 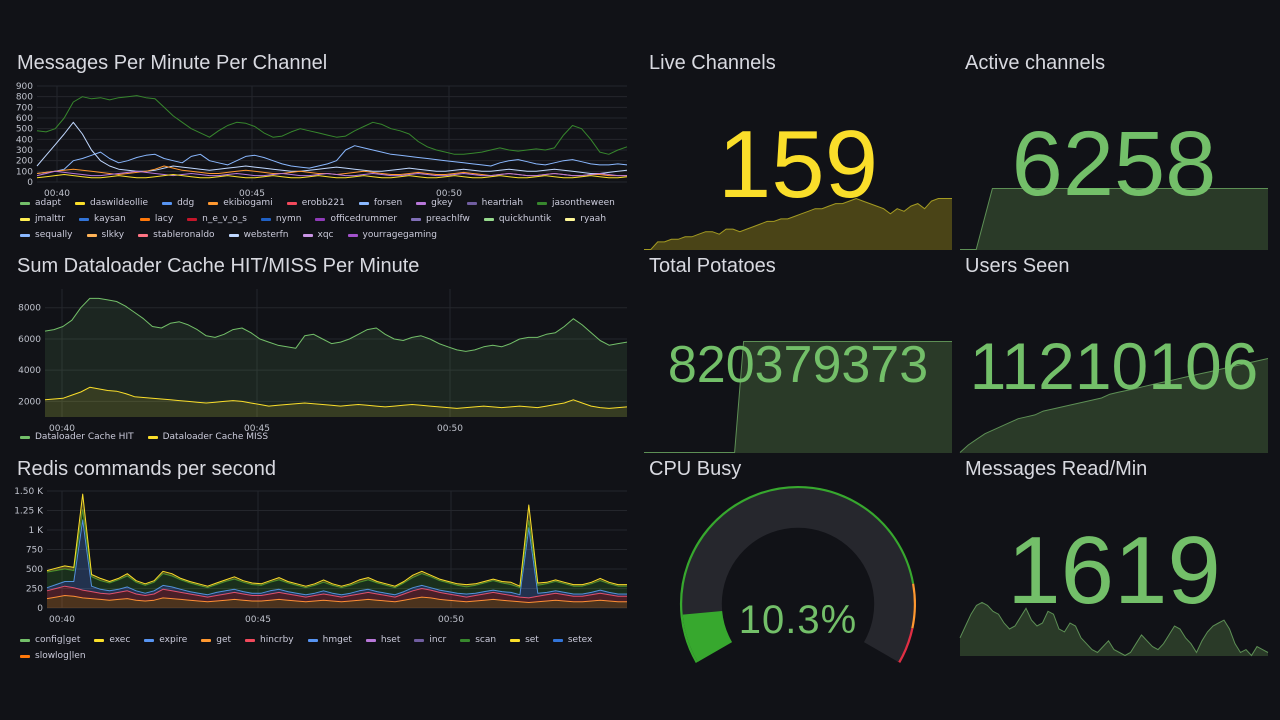 What do you see at coordinates (382, 640) in the screenshot?
I see `legend-item-hset: hset` at bounding box center [382, 640].